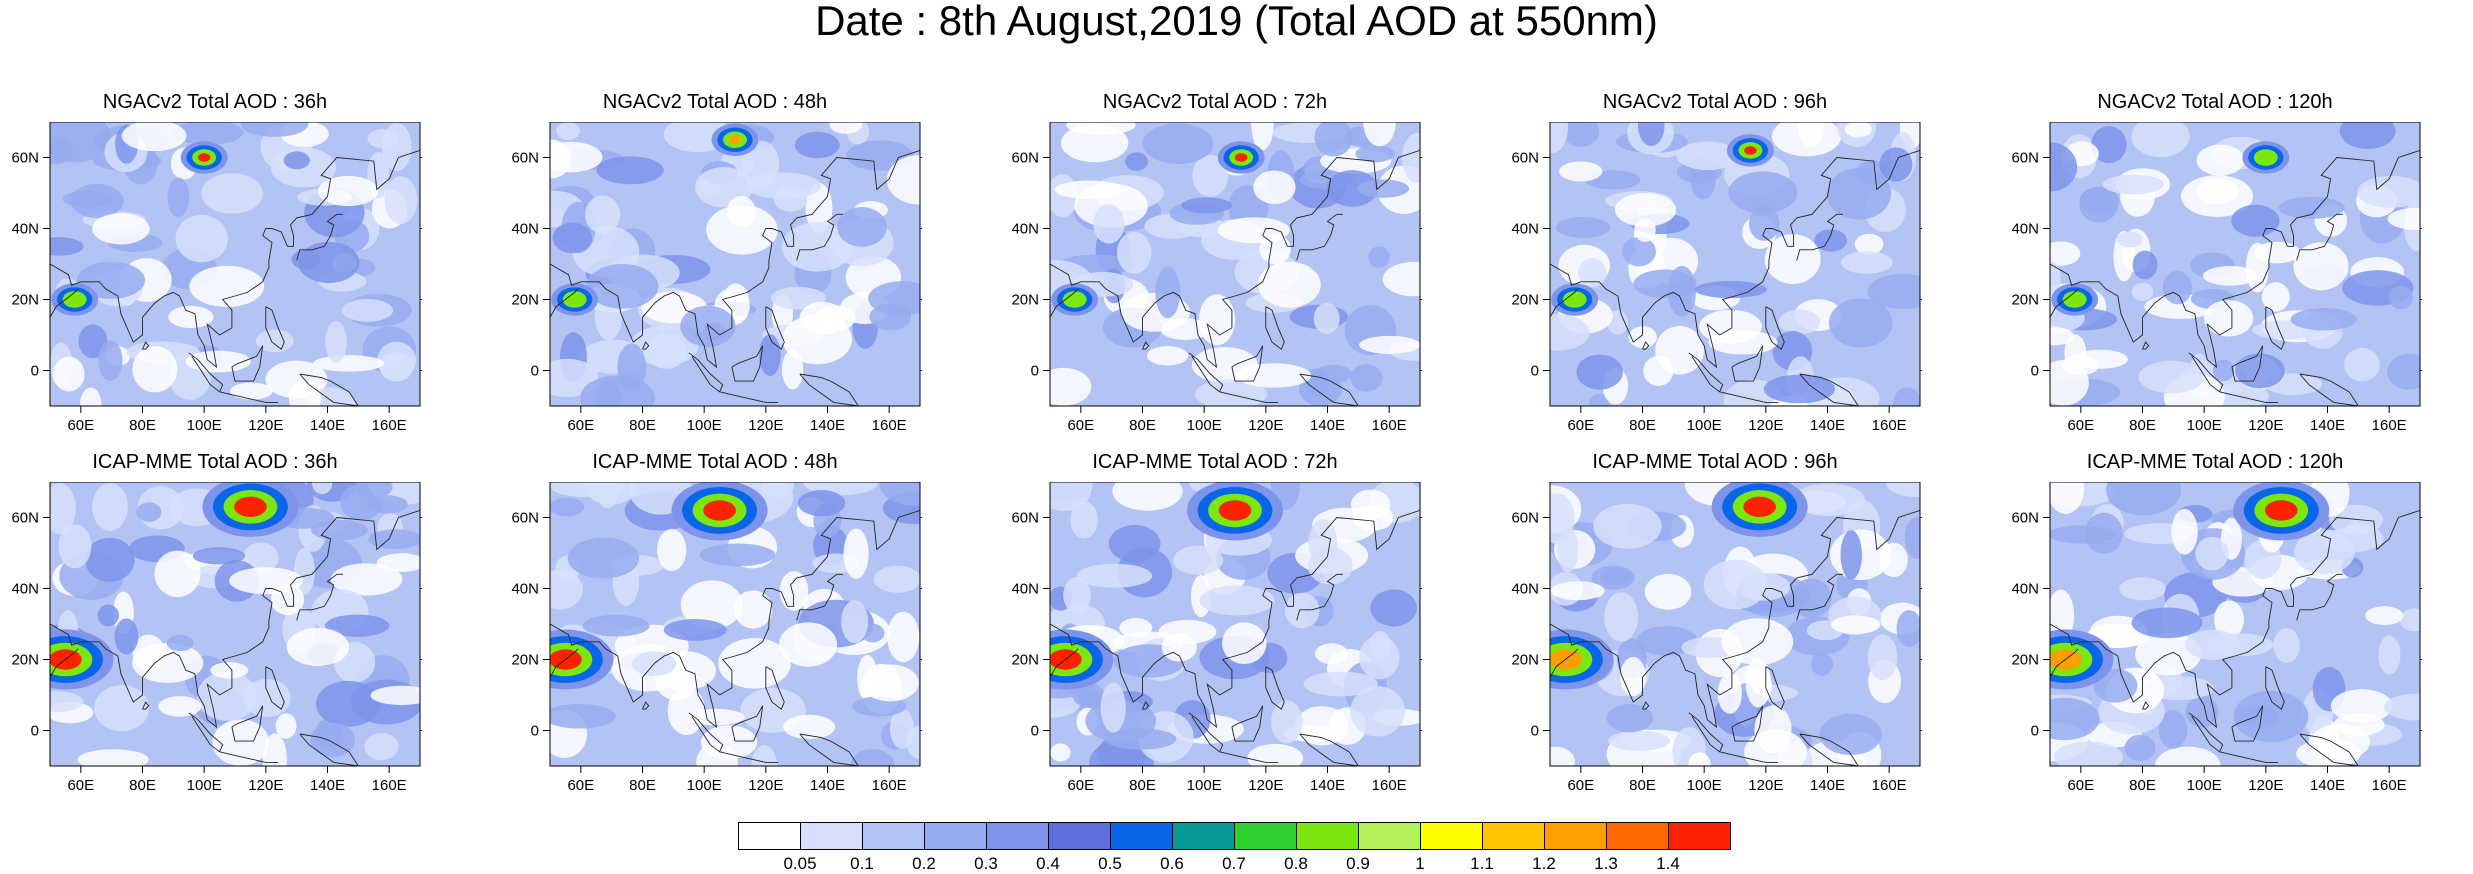  What do you see at coordinates (1358, 863) in the screenshot?
I see `colorbar-label: 0.9` at bounding box center [1358, 863].